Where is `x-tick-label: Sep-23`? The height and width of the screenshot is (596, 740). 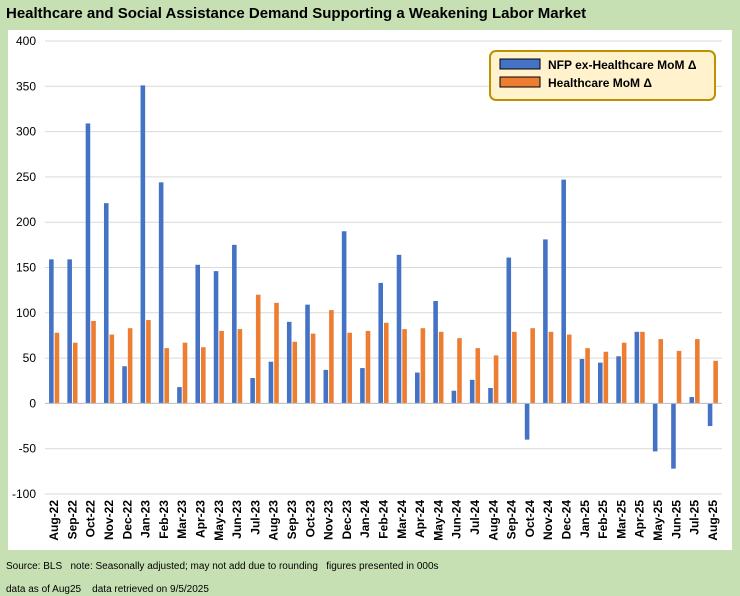 x-tick-label: Sep-23 is located at coordinates (292, 520).